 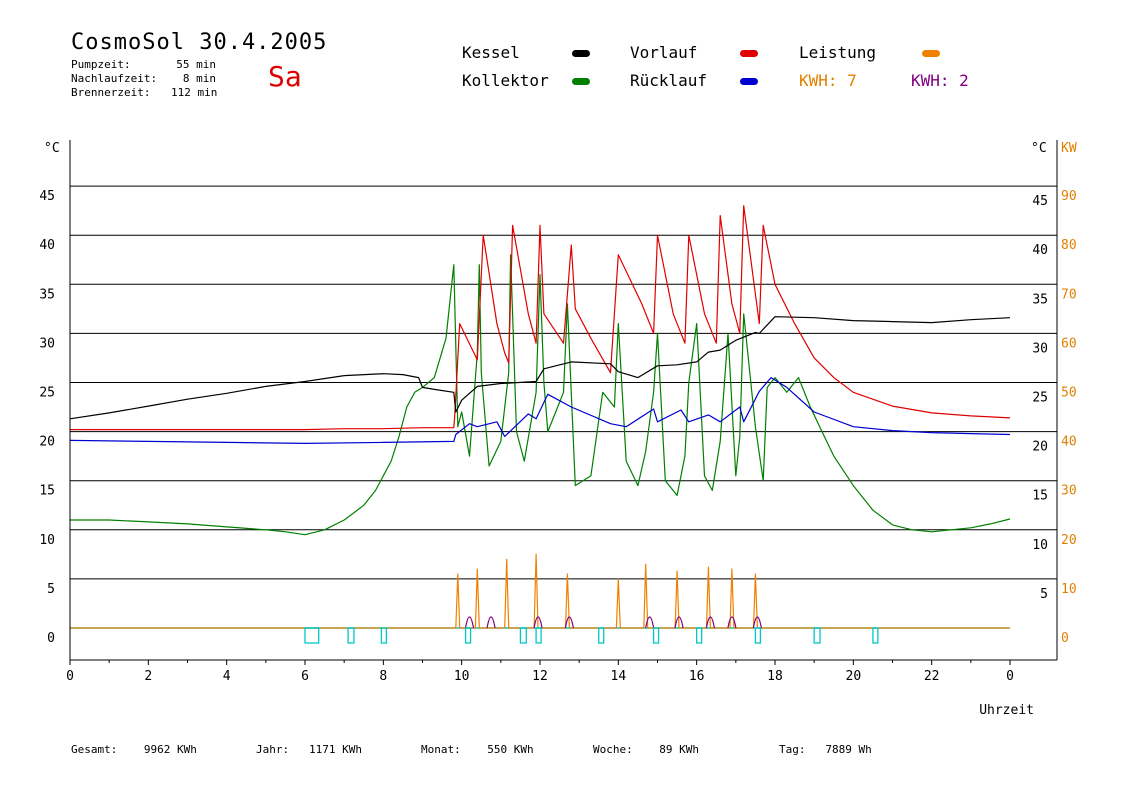 I want to click on info-label: Brennerzeit:, so click(x=111, y=92).